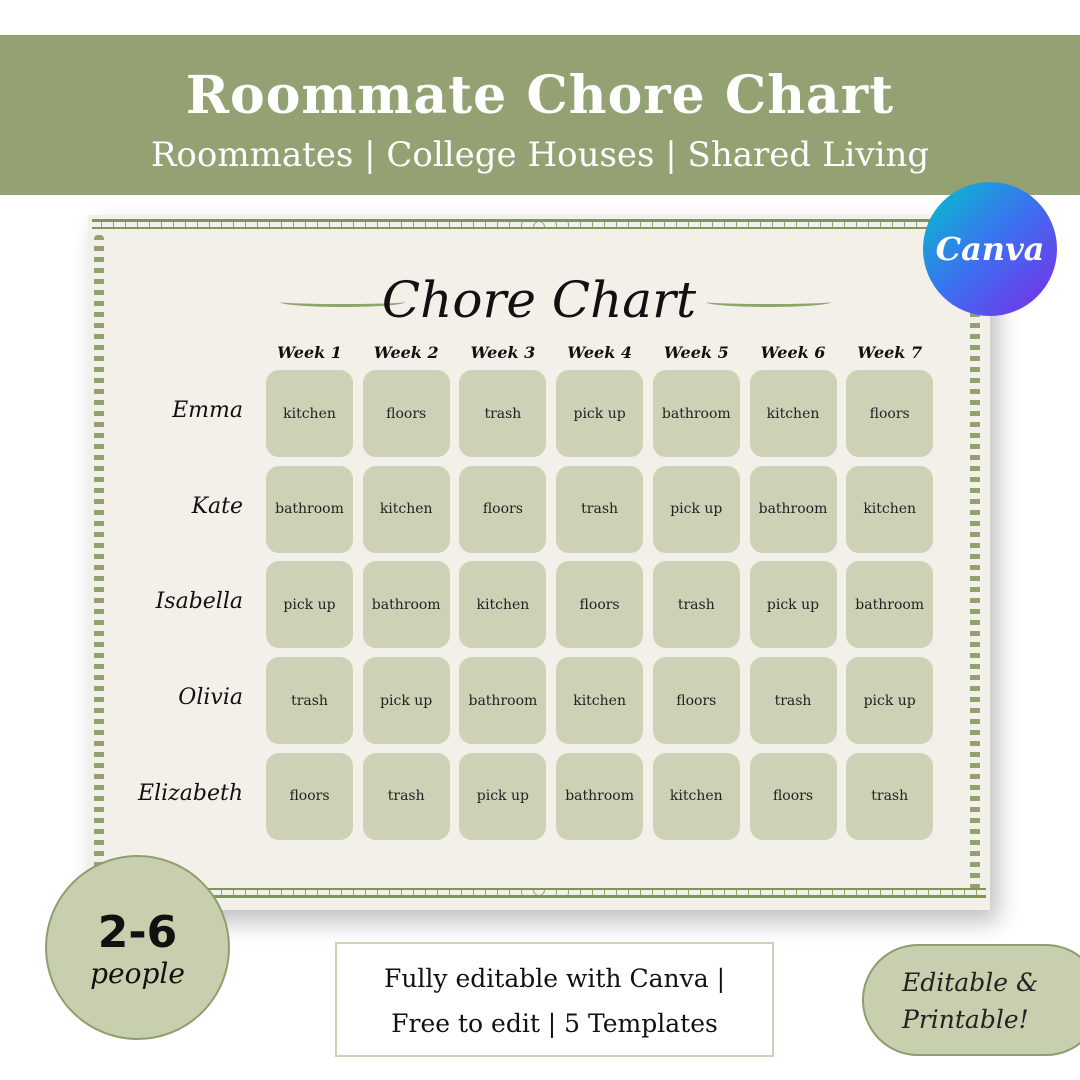  Describe the element at coordinates (970, 982) in the screenshot. I see `pill-line-1: Editable &` at that location.